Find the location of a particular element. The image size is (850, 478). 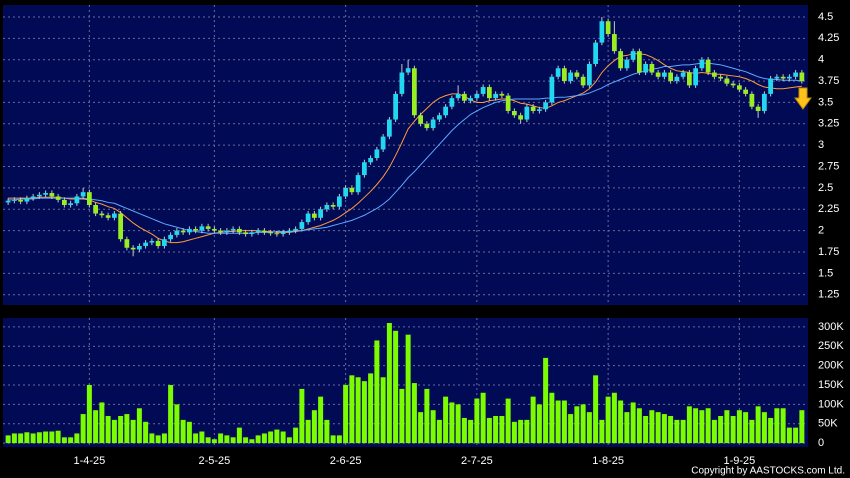

y-tick-label: 1.25 is located at coordinates (828, 295).